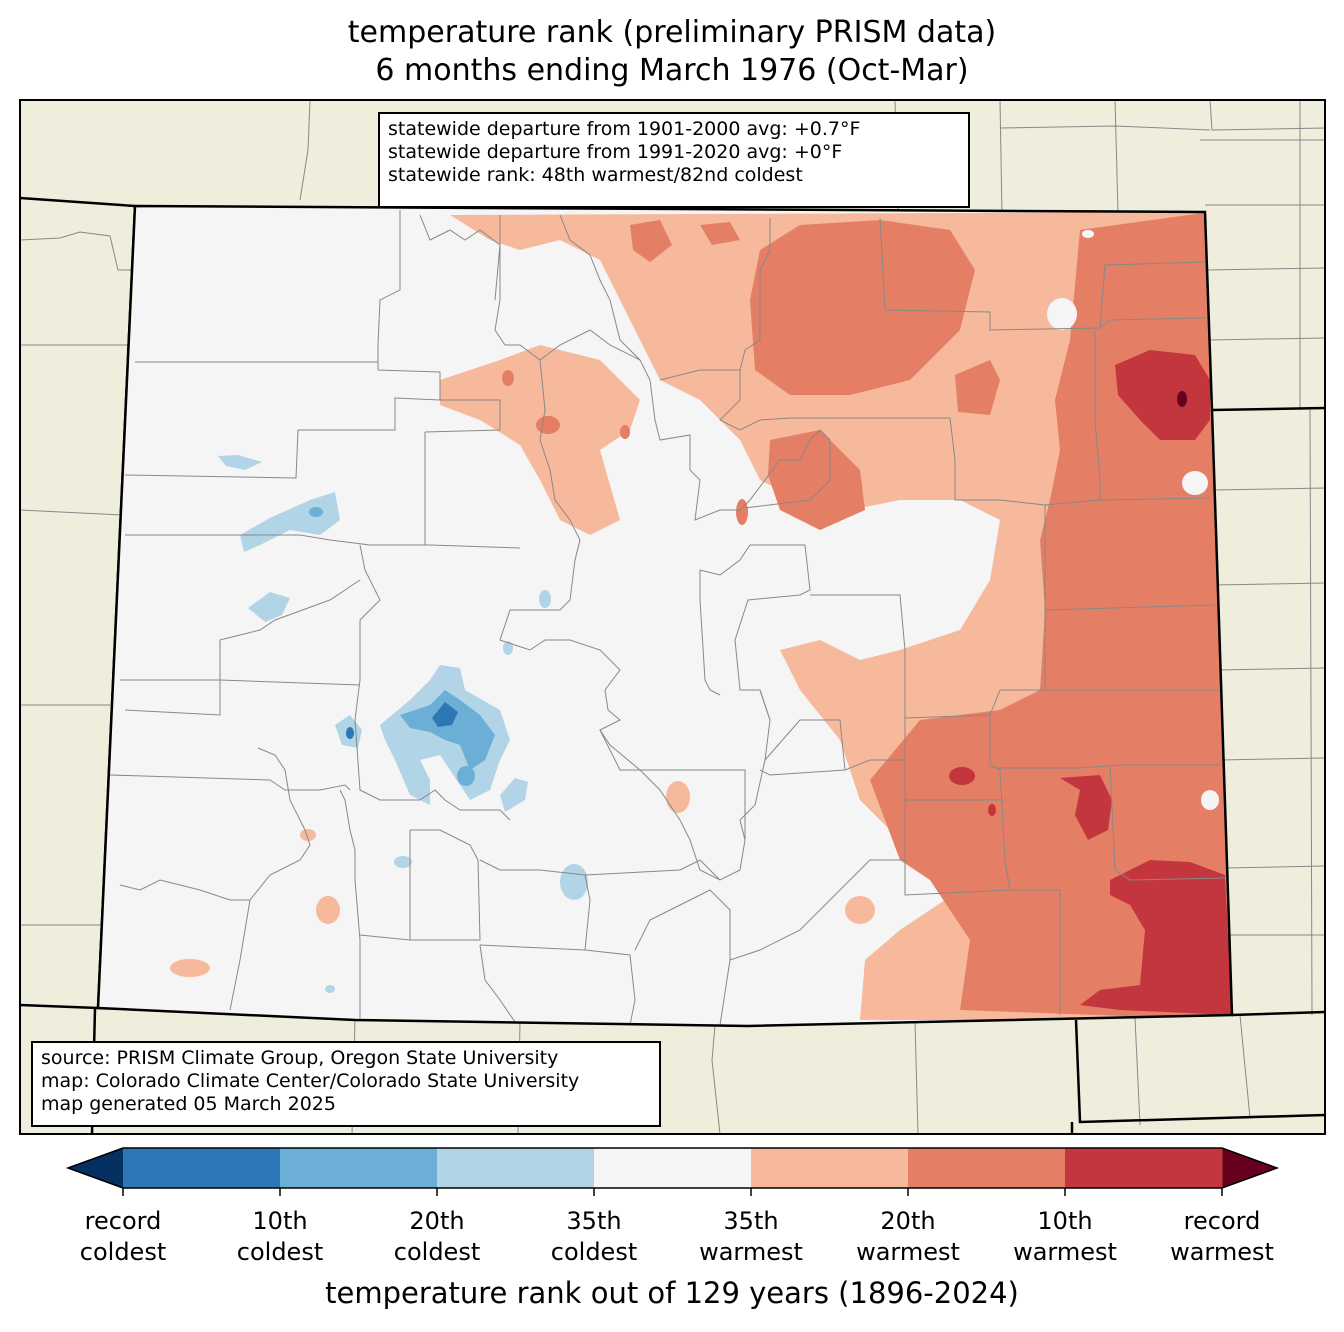 Image resolution: width=1344 pixels, height=1332 pixels. I want to click on colorbar, so click(672, 1171).